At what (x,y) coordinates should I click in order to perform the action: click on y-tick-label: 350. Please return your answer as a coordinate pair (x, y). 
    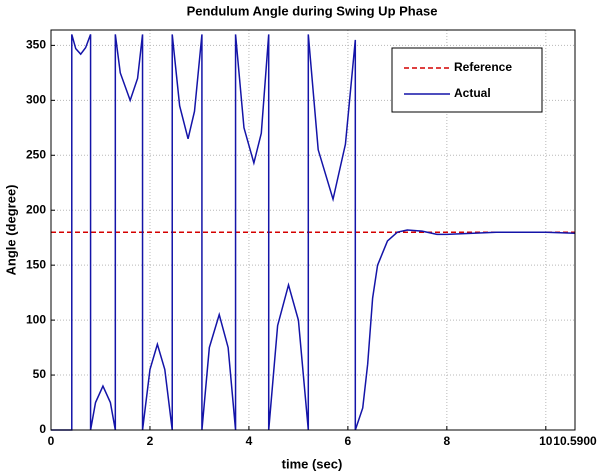
    Looking at the image, I should click on (36, 45).